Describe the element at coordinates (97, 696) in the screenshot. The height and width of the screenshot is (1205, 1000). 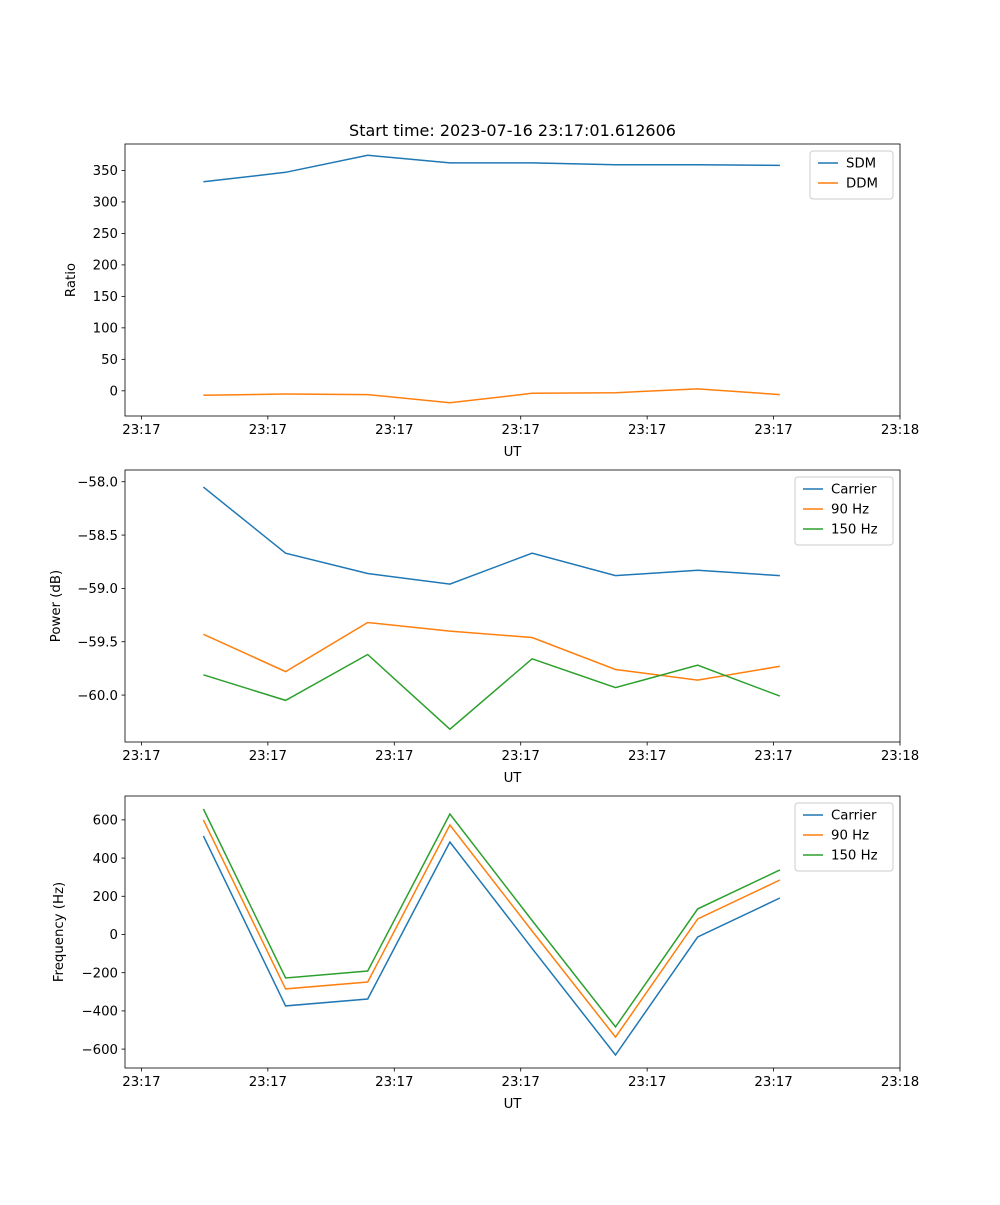
I see `y-tick-label: −60.0` at that location.